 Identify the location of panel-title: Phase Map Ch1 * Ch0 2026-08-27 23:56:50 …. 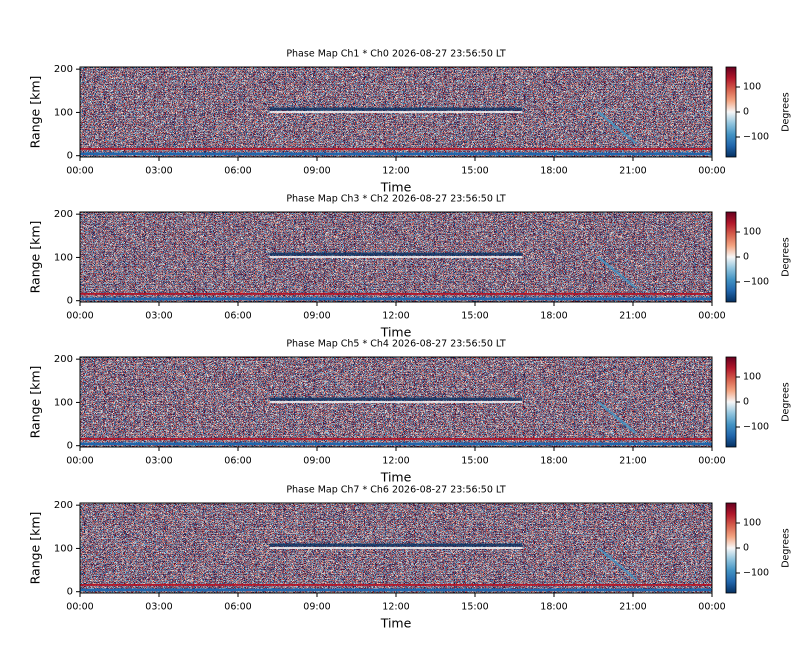
(396, 54).